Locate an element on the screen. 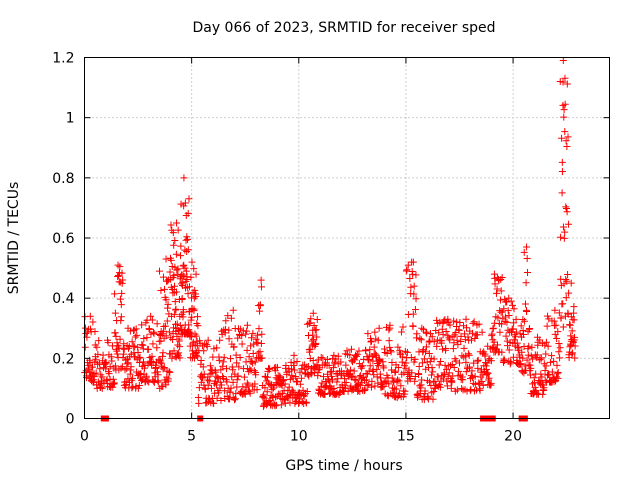  x-tick-label: 15 is located at coordinates (406, 437).